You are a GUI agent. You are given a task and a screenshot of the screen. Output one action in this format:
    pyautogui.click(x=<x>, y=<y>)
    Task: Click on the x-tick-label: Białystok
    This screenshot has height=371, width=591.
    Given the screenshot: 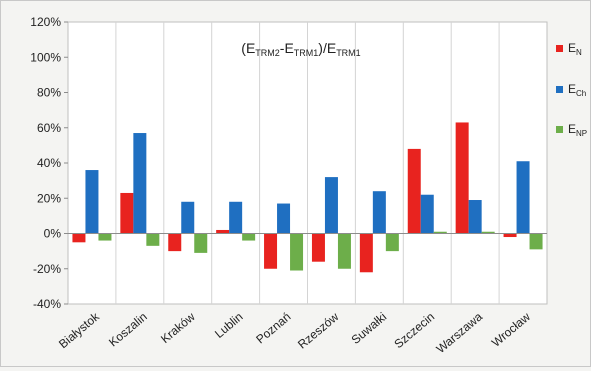 What is the action you would take?
    pyautogui.click(x=79, y=330)
    